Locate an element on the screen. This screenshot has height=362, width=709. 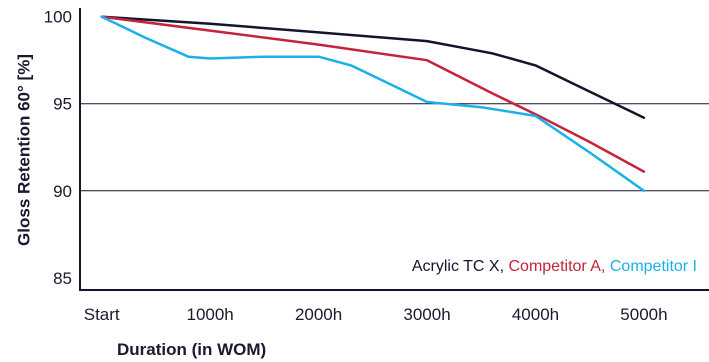
y-tick-labels: 100 95 90 85 is located at coordinates (58, 148).